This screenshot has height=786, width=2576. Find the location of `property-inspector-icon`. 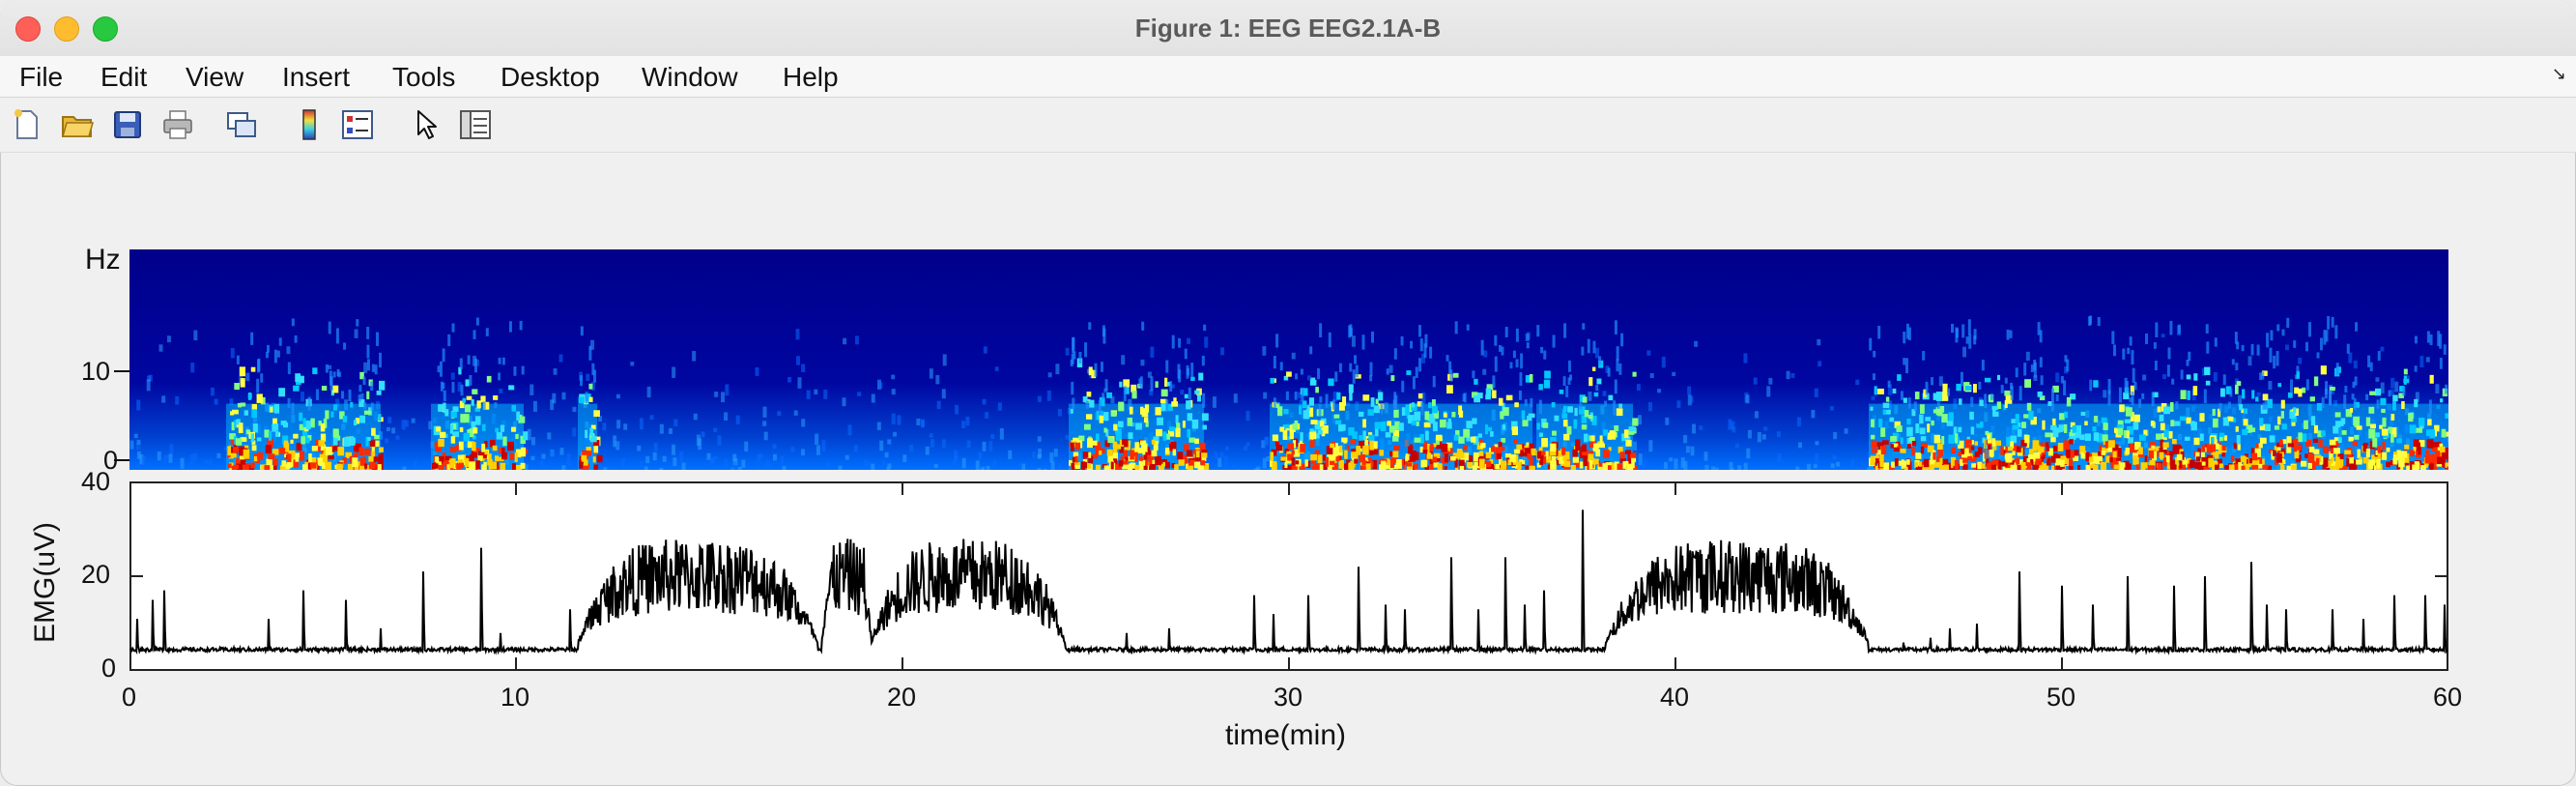

property-inspector-icon is located at coordinates (476, 124).